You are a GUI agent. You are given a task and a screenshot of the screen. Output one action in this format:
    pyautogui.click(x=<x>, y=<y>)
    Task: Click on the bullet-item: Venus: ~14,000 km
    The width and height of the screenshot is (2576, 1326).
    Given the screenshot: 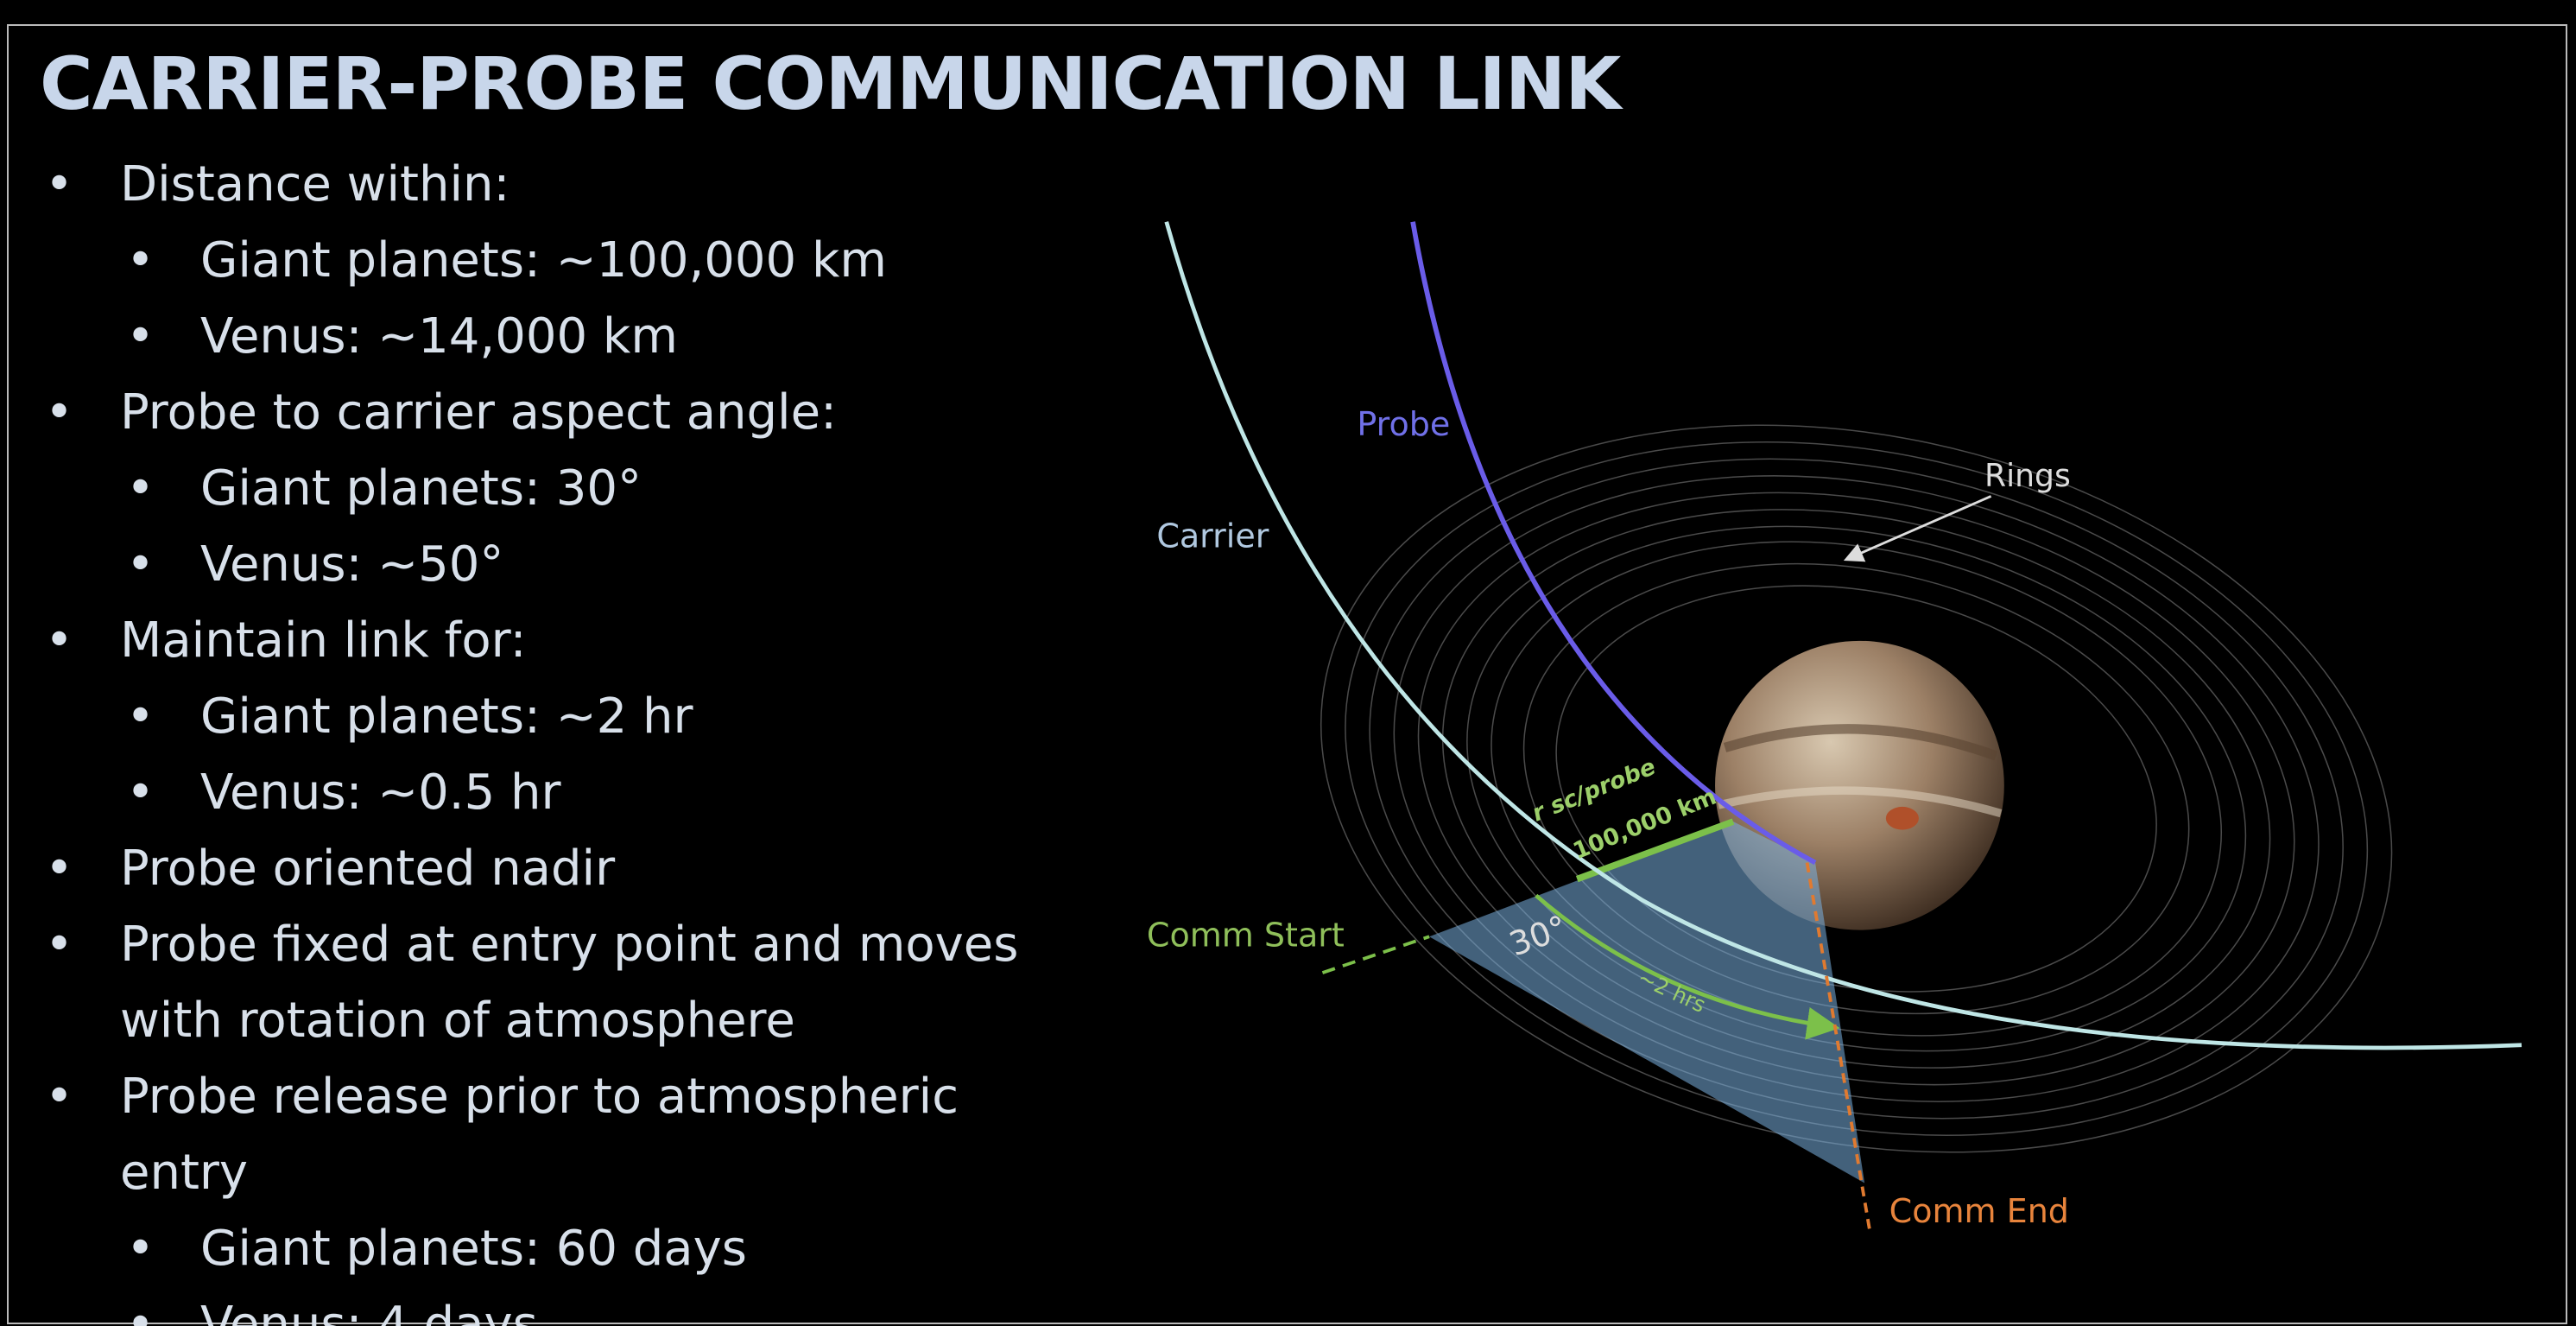 What is the action you would take?
    pyautogui.click(x=561, y=337)
    